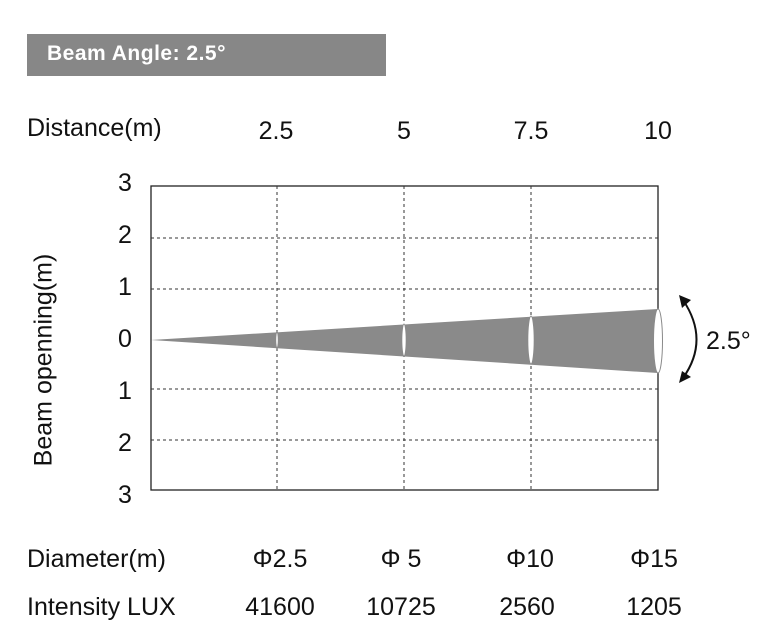  Describe the element at coordinates (101, 607) in the screenshot. I see `intensity-label: Intensity LUX` at that location.